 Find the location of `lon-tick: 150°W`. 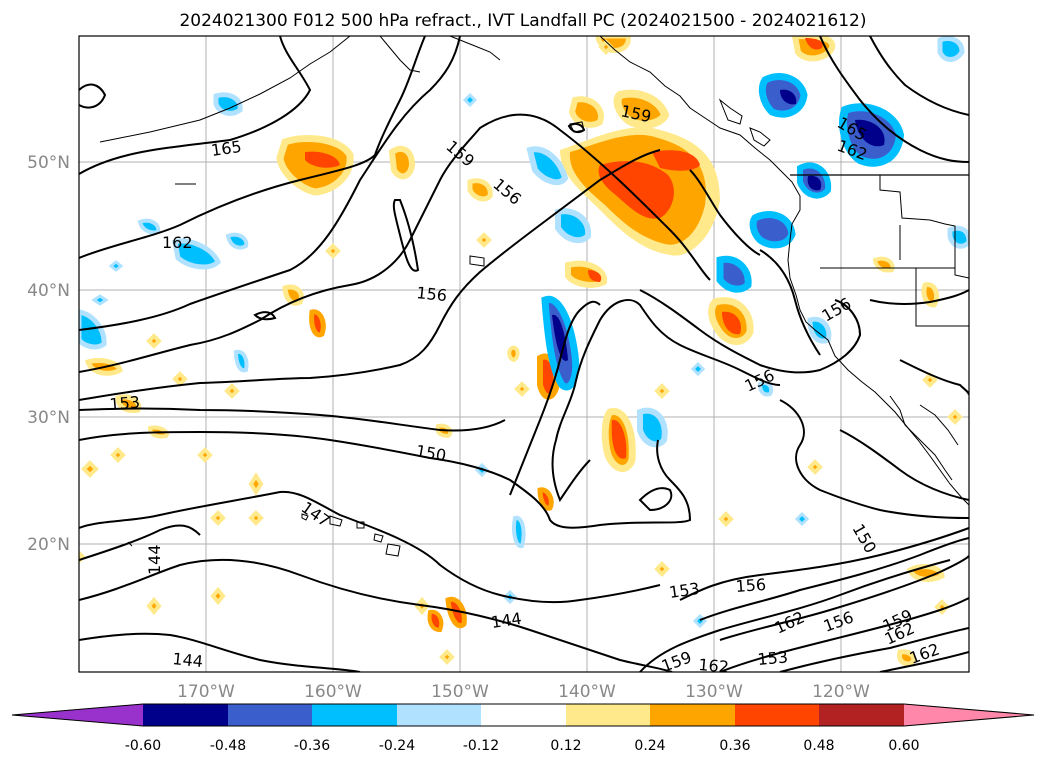

lon-tick: 150°W is located at coordinates (460, 692).